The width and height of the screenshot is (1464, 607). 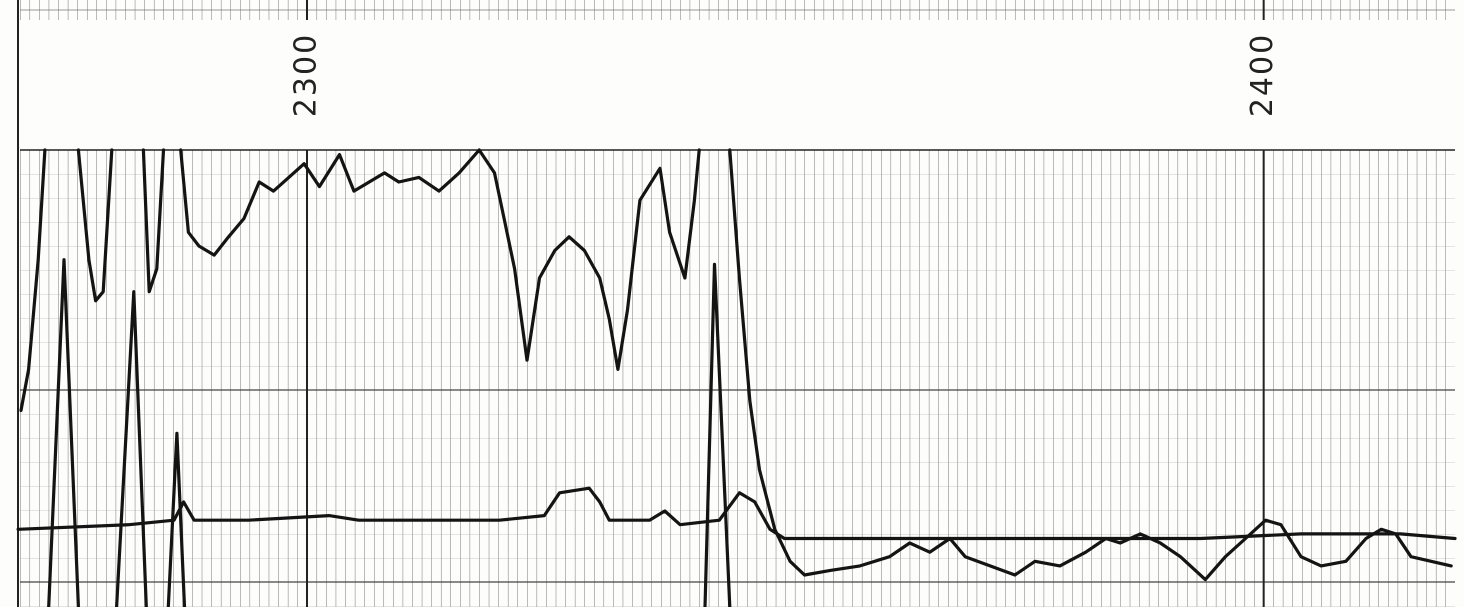 I want to click on x-tick-label: 2400, so click(x=1262, y=75).